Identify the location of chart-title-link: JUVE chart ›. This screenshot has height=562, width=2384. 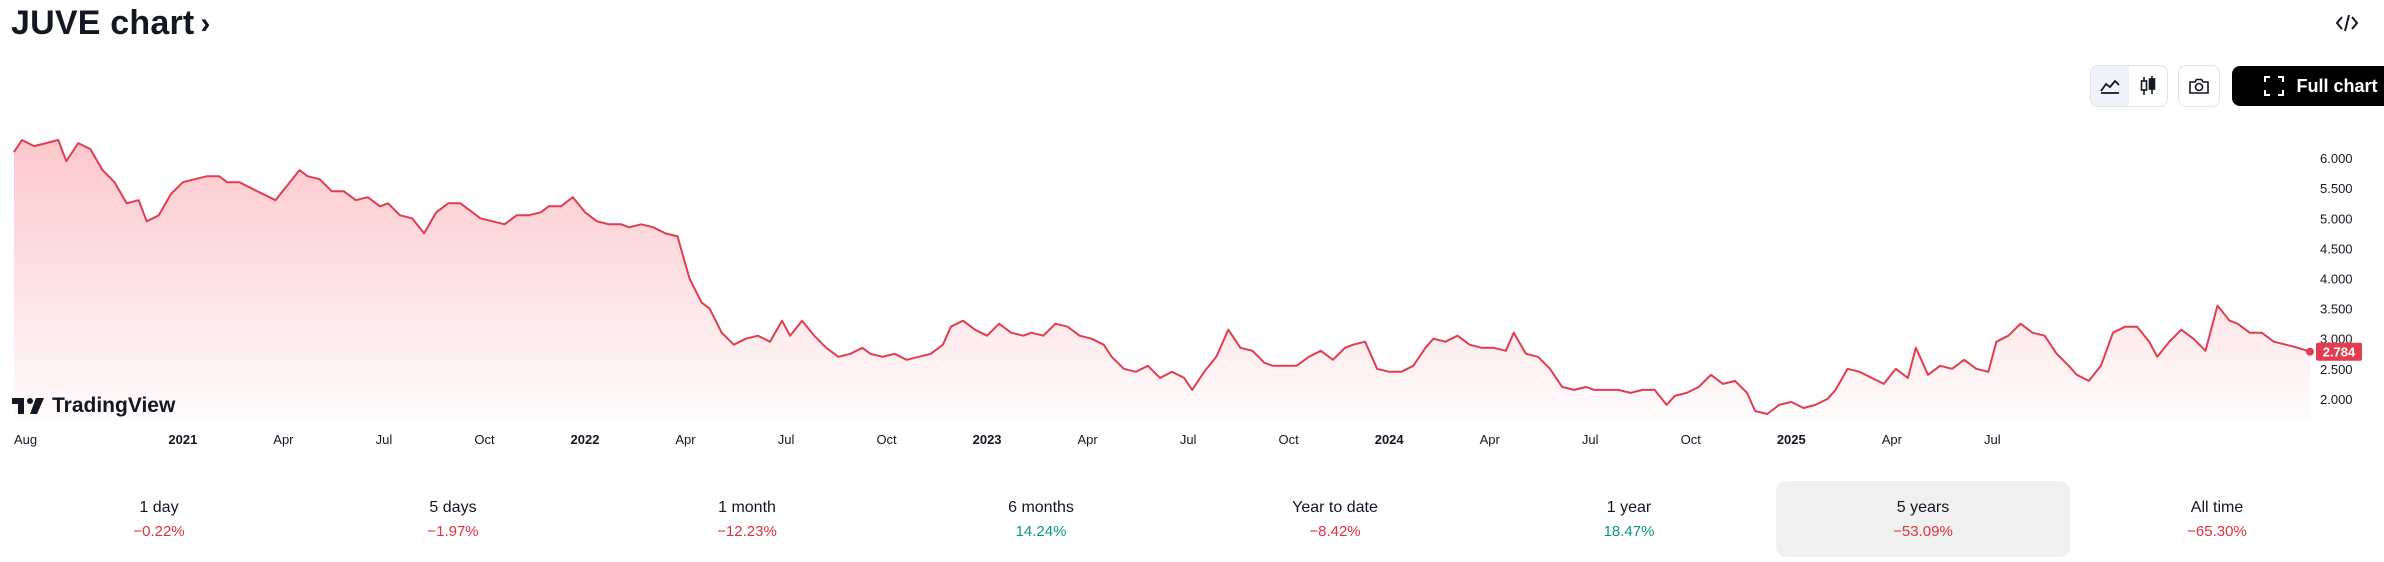
(111, 23).